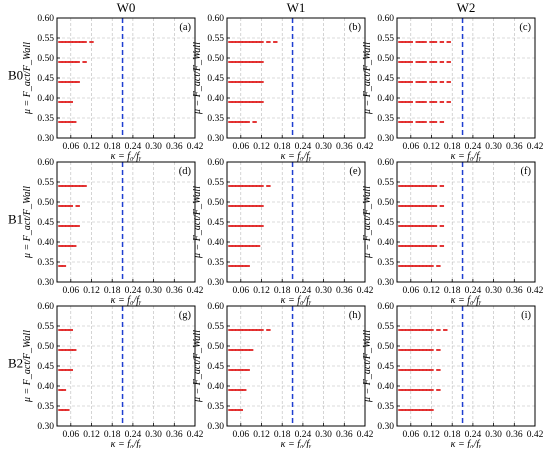 The width and height of the screenshot is (550, 453). Describe the element at coordinates (185, 315) in the screenshot. I see `panel-label: (g)` at that location.